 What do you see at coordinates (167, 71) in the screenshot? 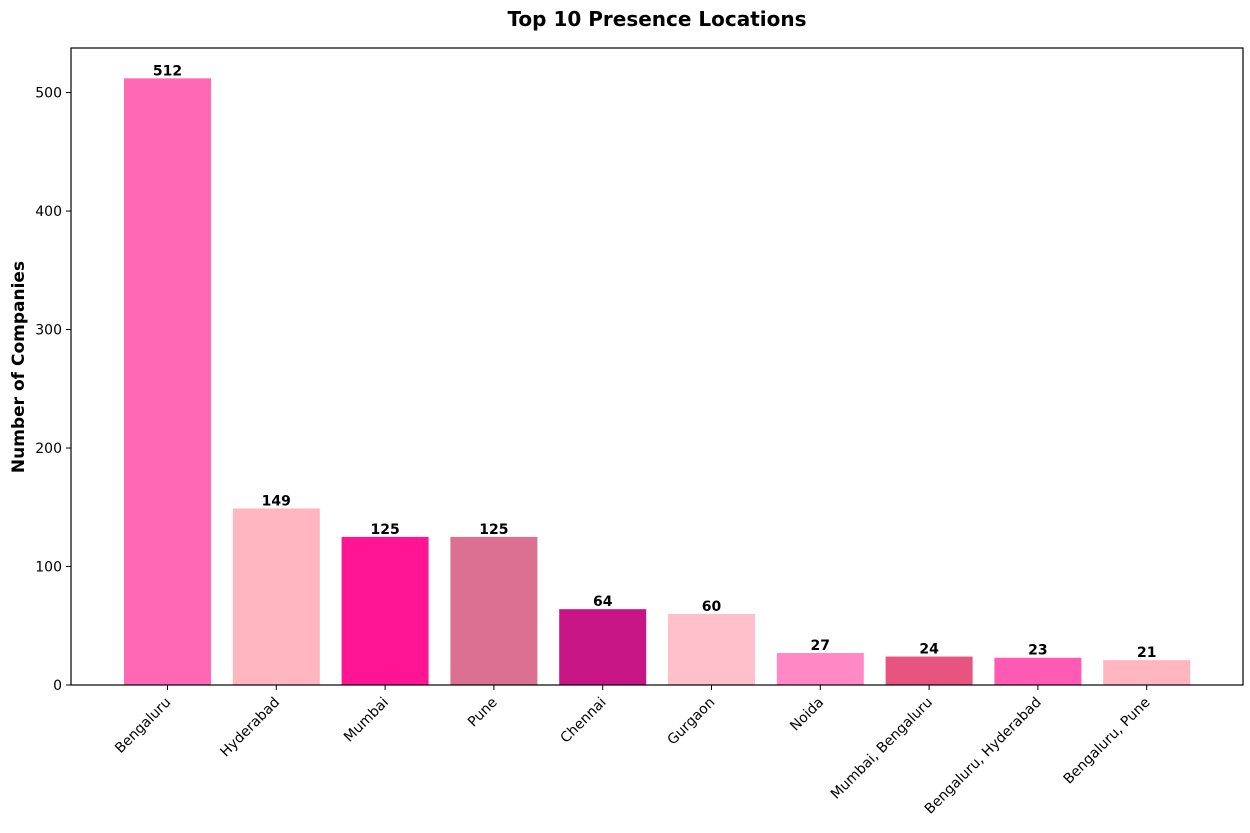
I see `data-label: 512` at bounding box center [167, 71].